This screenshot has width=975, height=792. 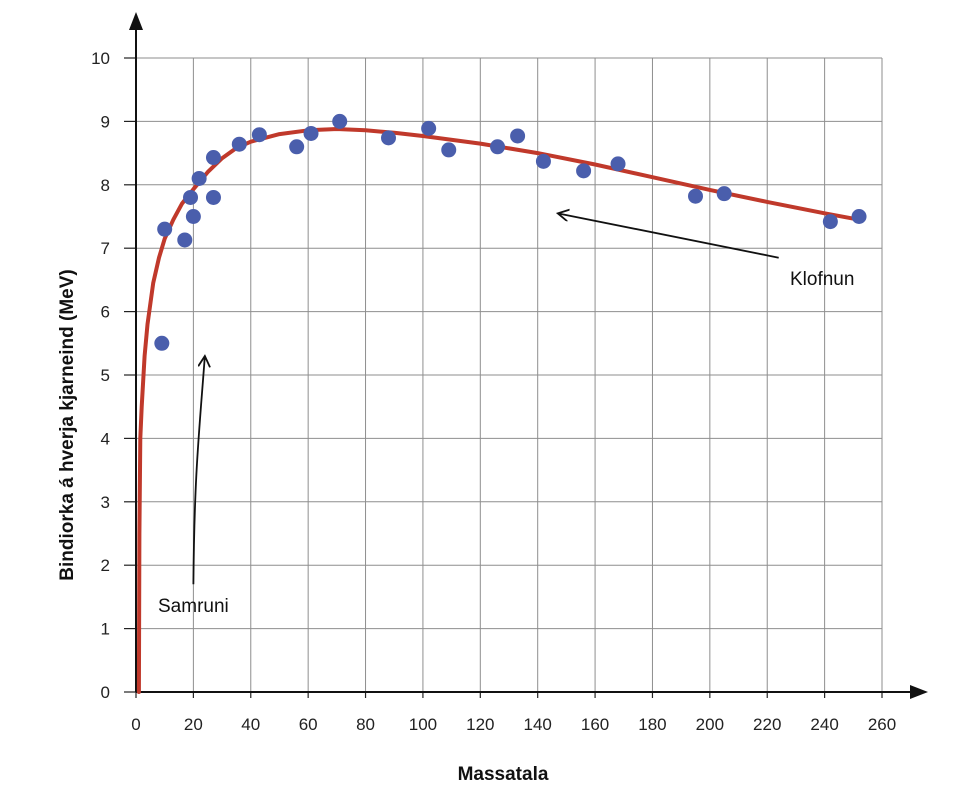 I want to click on x-tick-label: 80, so click(x=365, y=724).